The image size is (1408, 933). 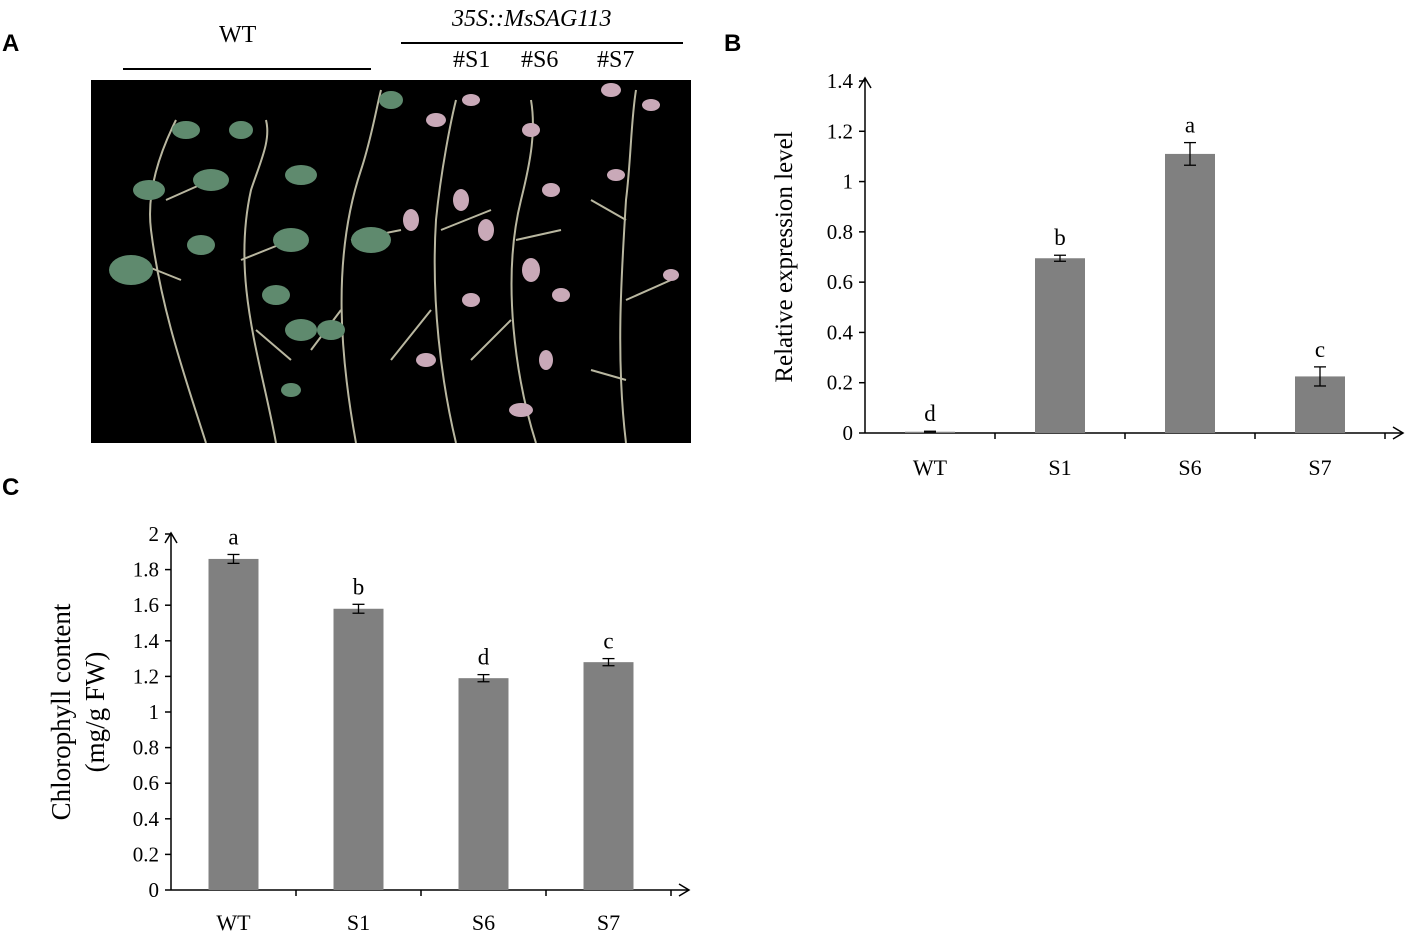 What do you see at coordinates (848, 433) in the screenshot?
I see `chart-b-y-tick-label: 0` at bounding box center [848, 433].